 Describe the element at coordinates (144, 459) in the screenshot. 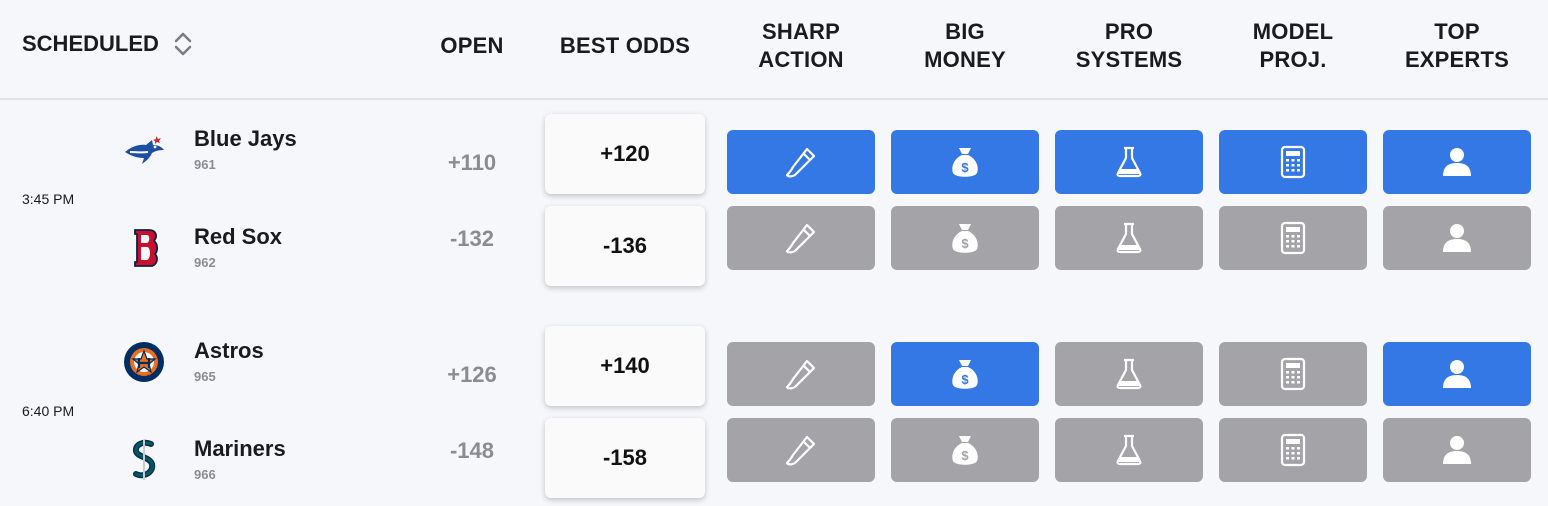

I see `mariners-logo-icon` at that location.